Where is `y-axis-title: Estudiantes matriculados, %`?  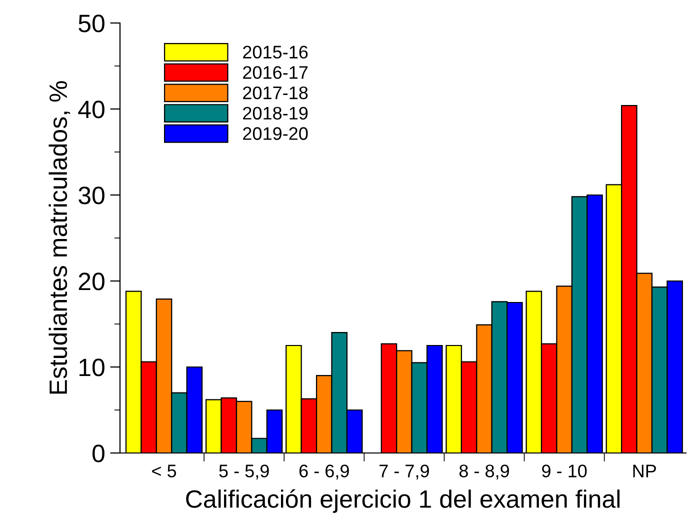 y-axis-title: Estudiantes matriculados, % is located at coordinates (59, 237).